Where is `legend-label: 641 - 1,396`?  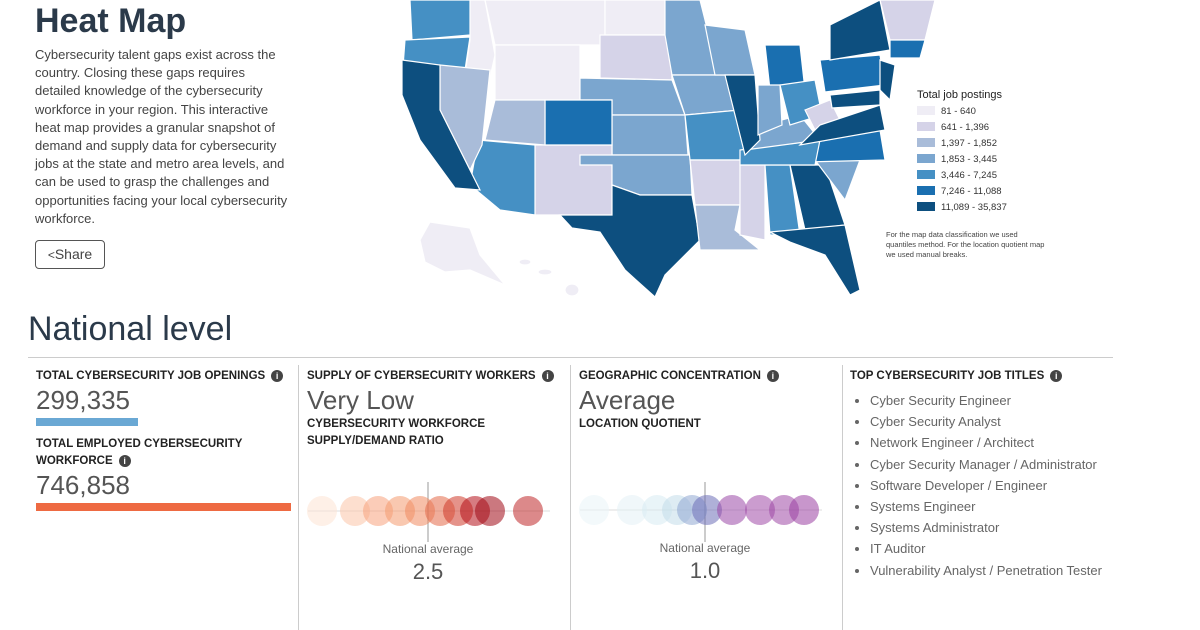
legend-label: 641 - 1,396 is located at coordinates (965, 127).